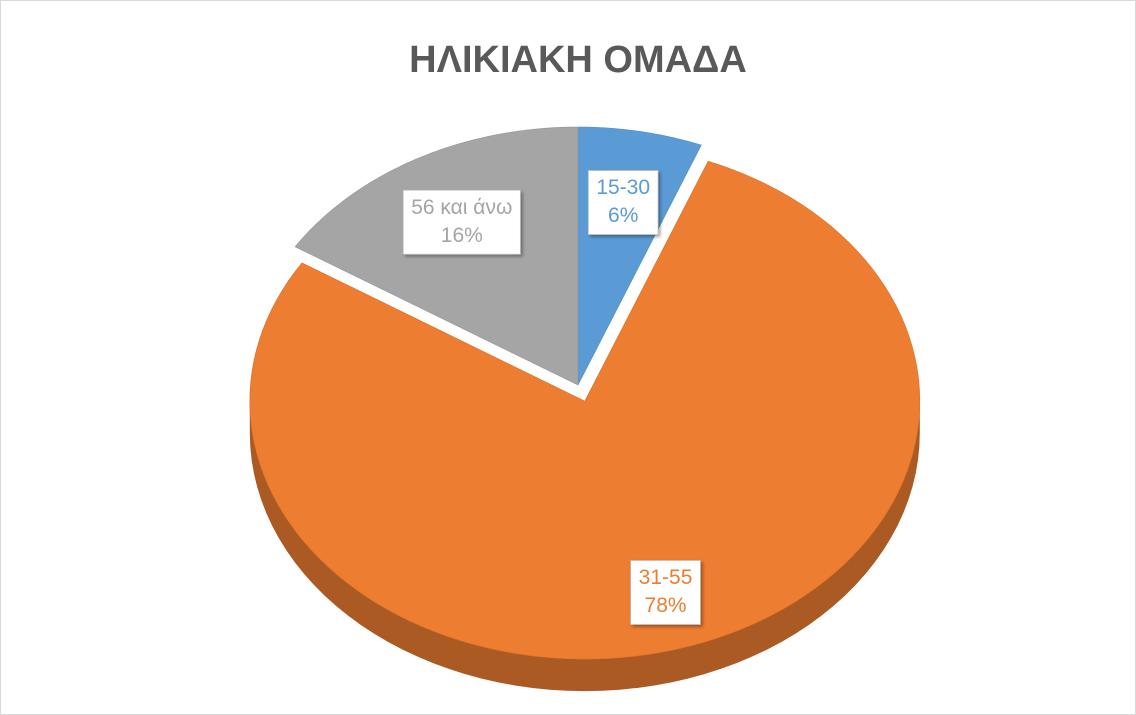 This screenshot has height=715, width=1136. I want to click on data-label-category: 31-55, so click(666, 577).